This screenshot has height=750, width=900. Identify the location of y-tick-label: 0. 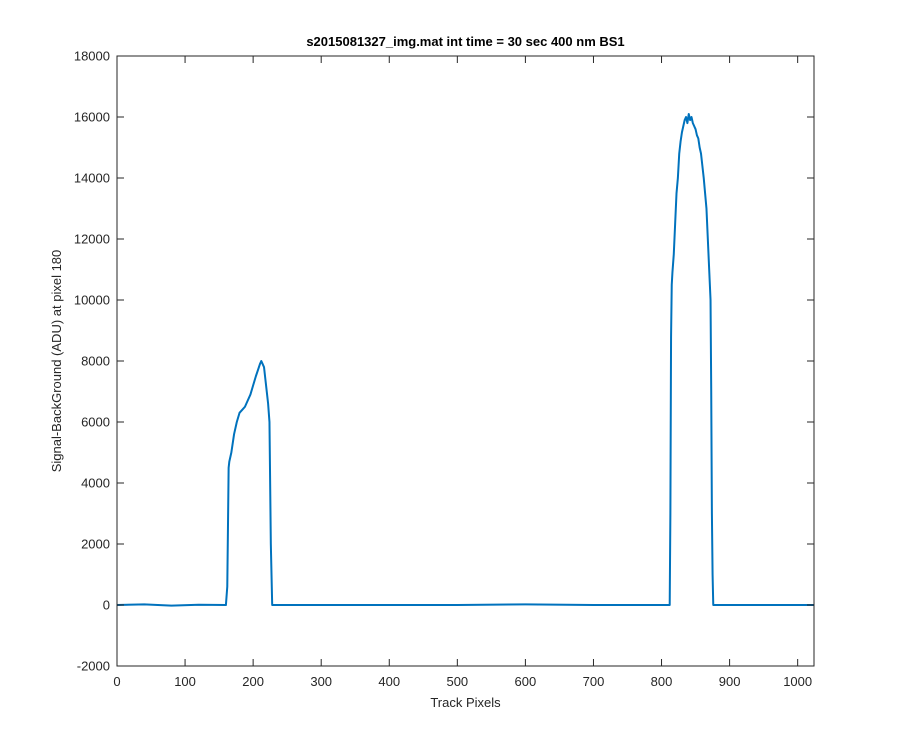
(106, 605).